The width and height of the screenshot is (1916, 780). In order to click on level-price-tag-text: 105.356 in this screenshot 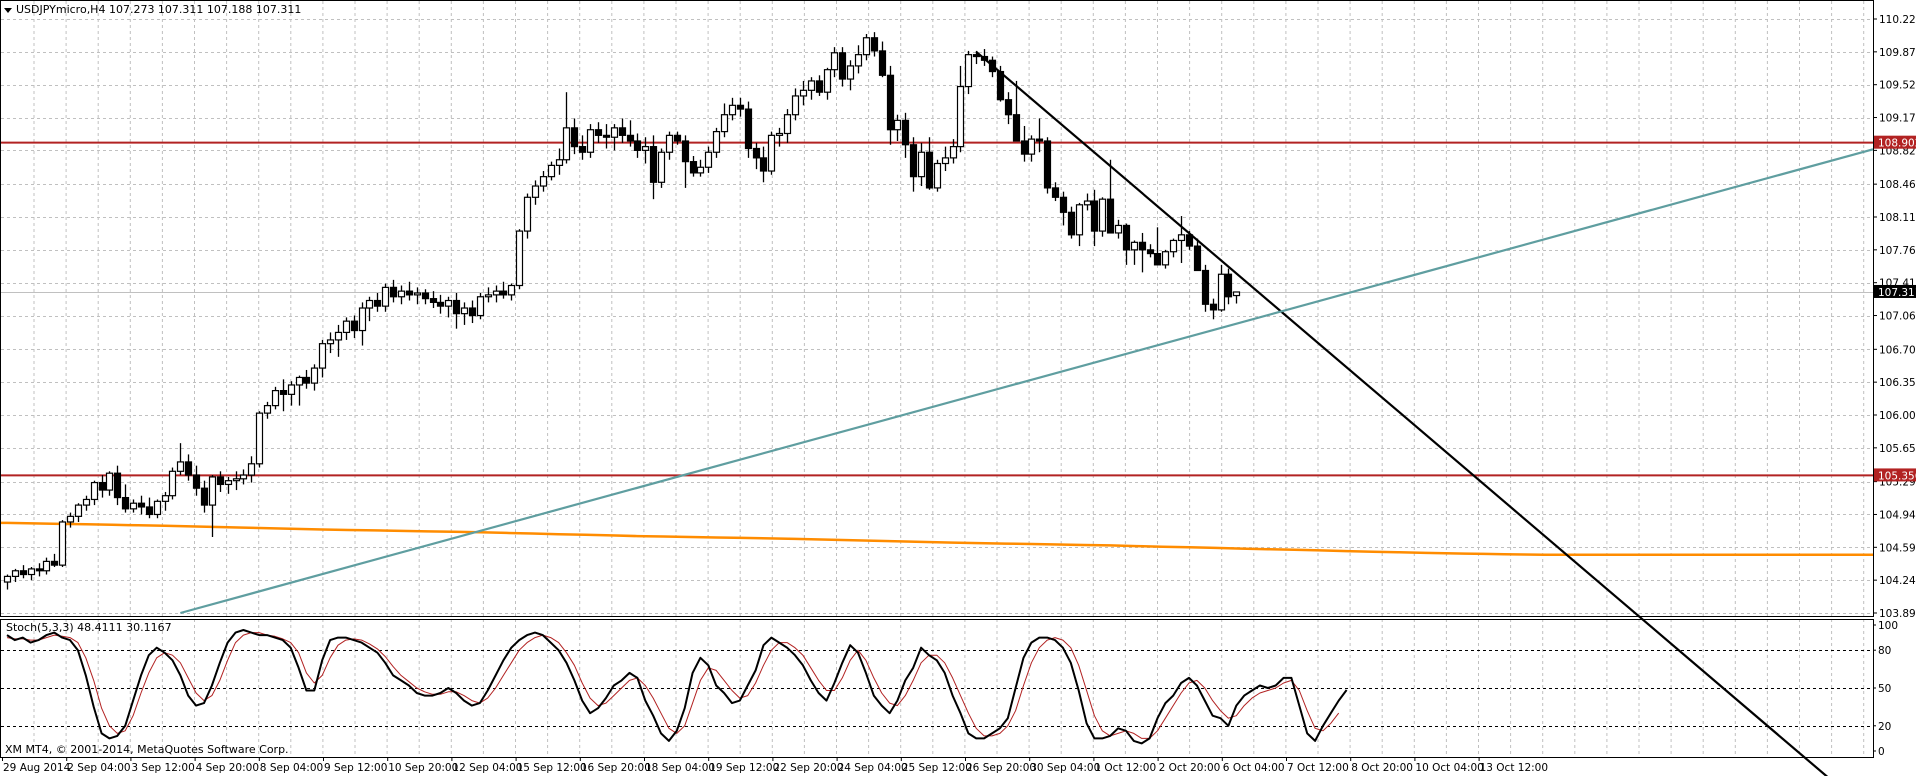, I will do `click(1897, 476)`.